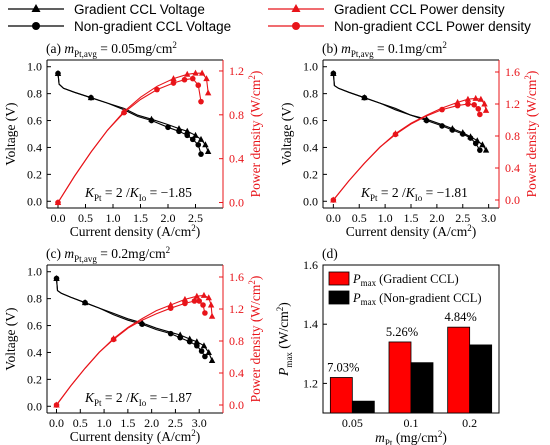  I want to click on bar-legend: Pmax (Gradient CCL)Pmax (Non-gradient CCL), so click(405, 289).